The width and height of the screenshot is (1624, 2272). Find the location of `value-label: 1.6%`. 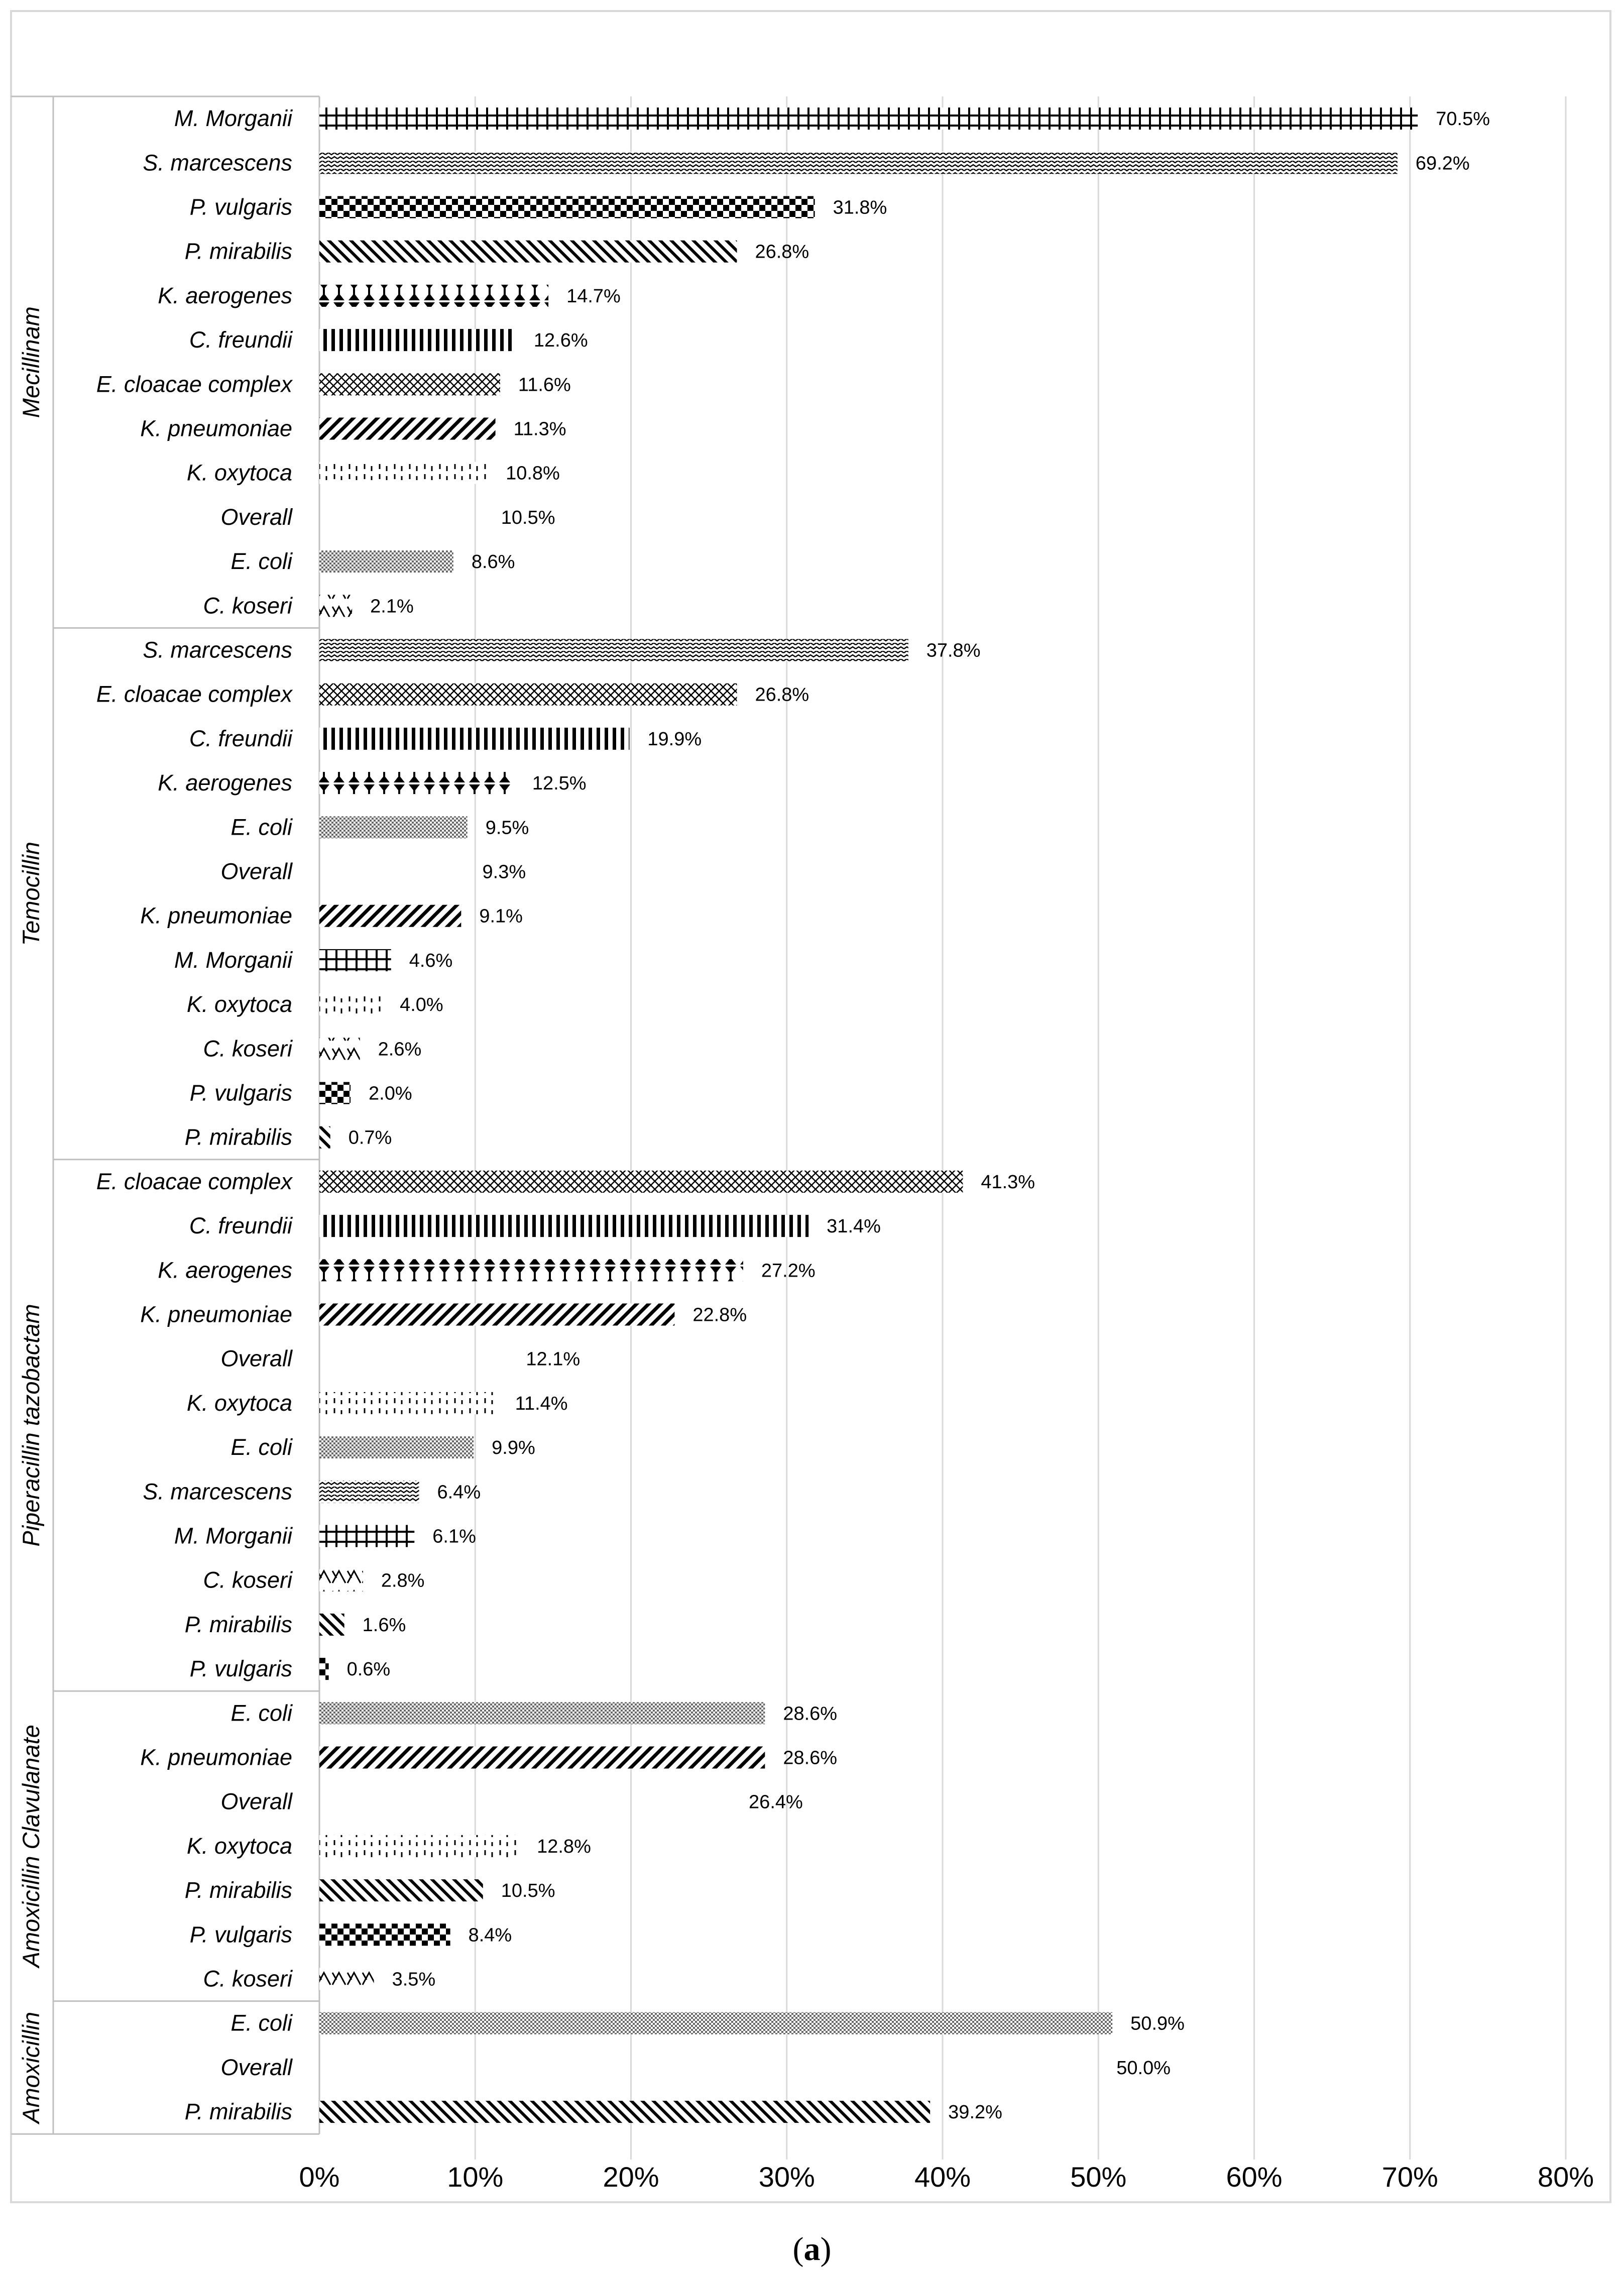

value-label: 1.6% is located at coordinates (384, 1625).